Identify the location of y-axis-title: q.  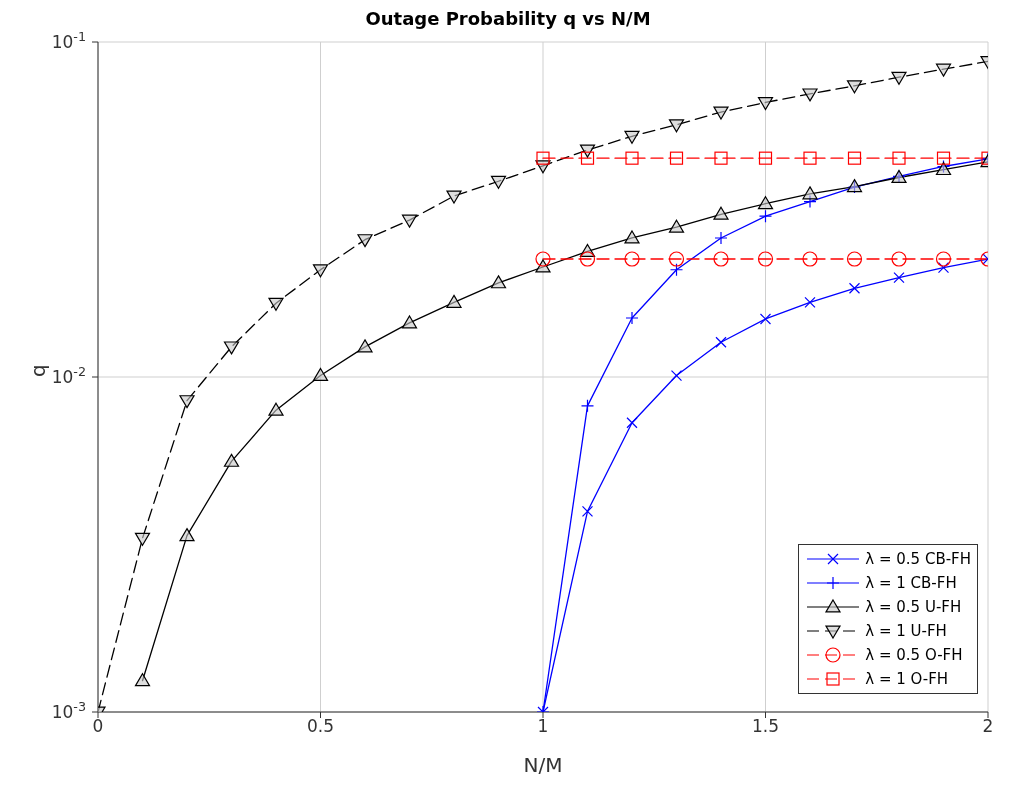
(38, 370).